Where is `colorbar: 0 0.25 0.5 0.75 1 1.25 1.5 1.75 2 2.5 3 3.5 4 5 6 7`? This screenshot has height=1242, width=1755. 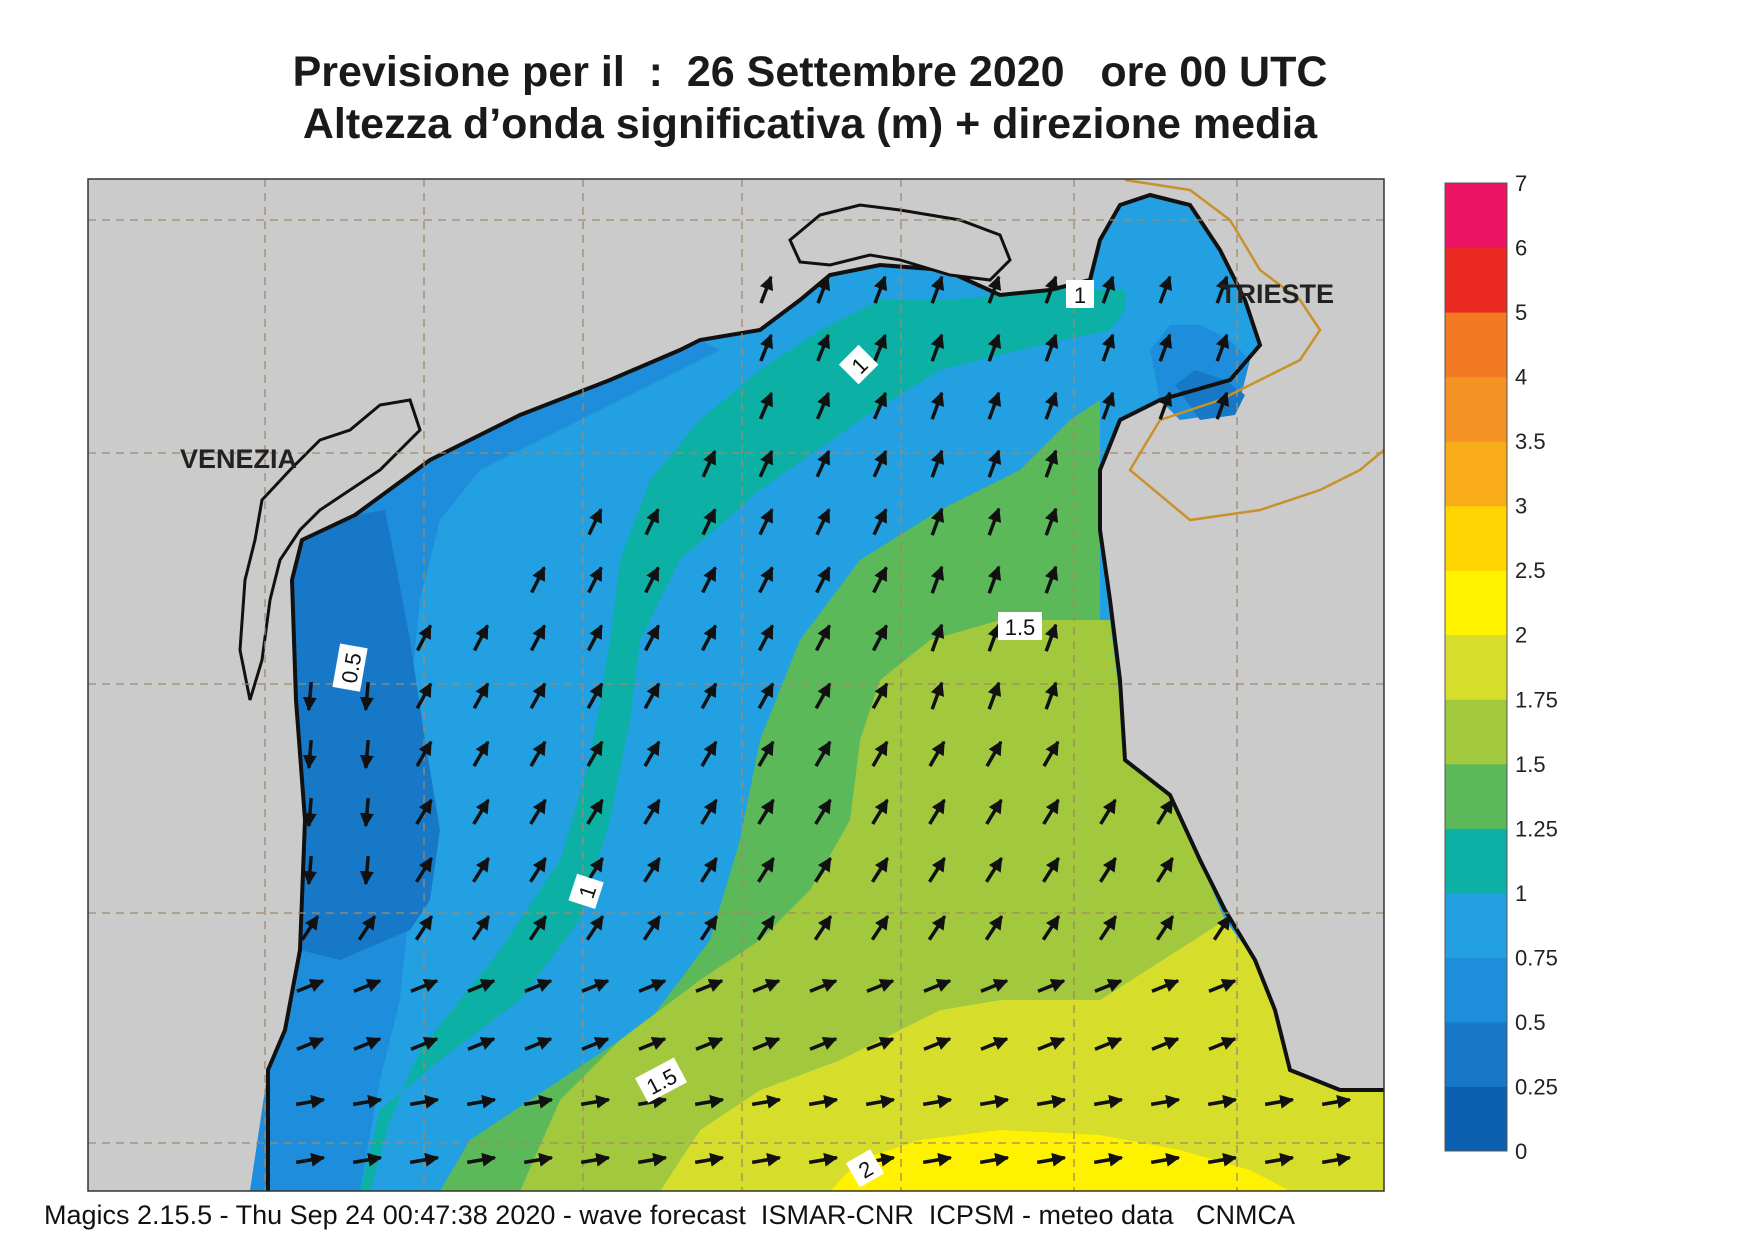
colorbar: 0 0.25 0.5 0.75 1 1.25 1.5 1.75 2 2.5 3 3.5 4 5 6 7 is located at coordinates (1501, 667).